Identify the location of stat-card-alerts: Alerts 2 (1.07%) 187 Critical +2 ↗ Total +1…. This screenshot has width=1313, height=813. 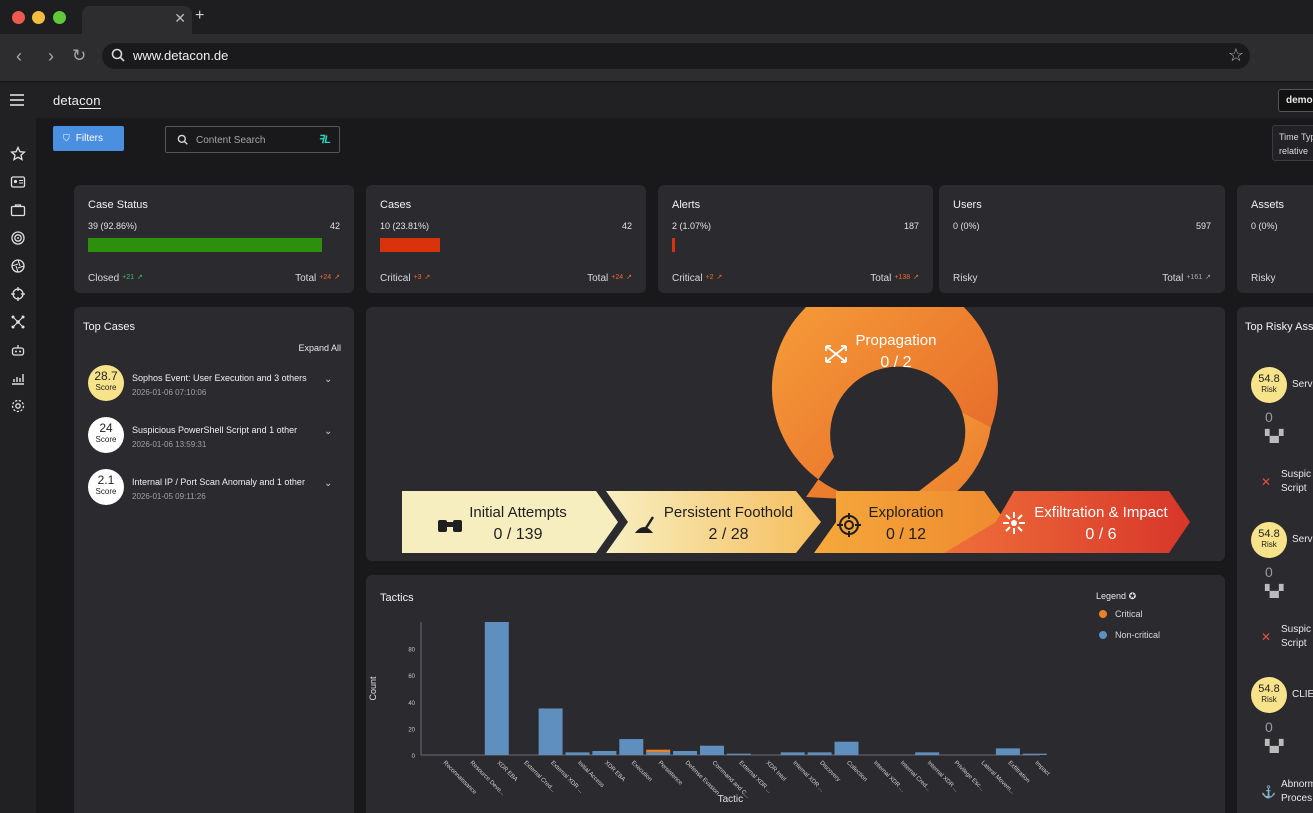
(795, 239).